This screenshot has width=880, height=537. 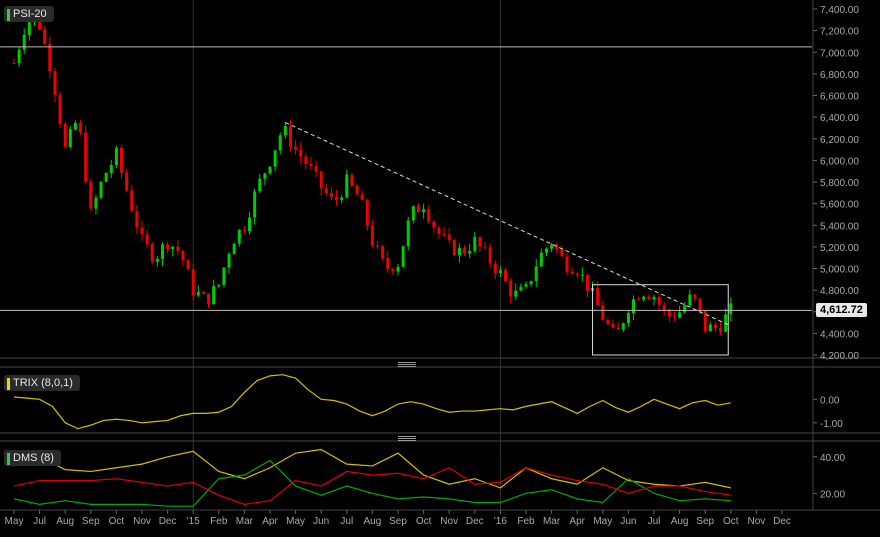 What do you see at coordinates (8, 459) in the screenshot?
I see `dms-label-swatch` at bounding box center [8, 459].